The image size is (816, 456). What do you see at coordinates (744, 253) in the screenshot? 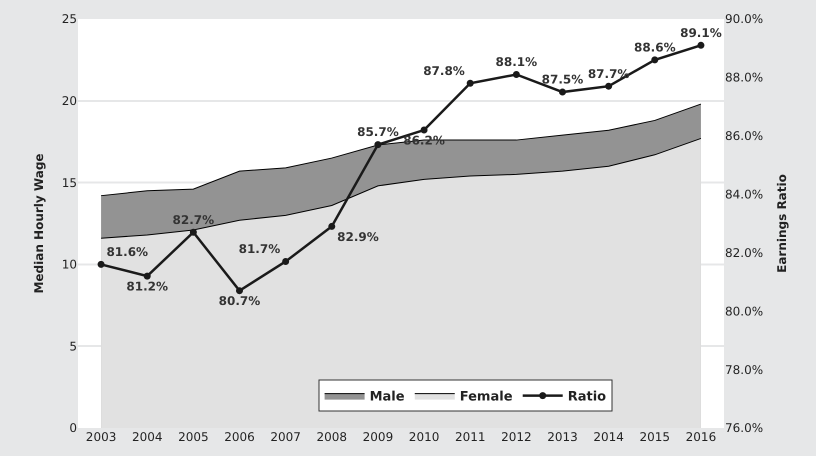
I see `y2-tick-label: 82.0%` at bounding box center [744, 253].